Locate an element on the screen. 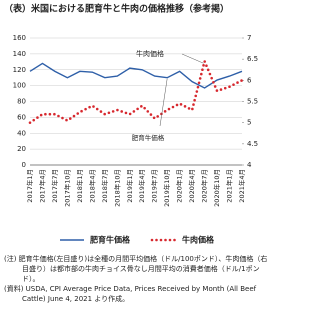  x-tick-label: 2017年7月 is located at coordinates (54, 186).